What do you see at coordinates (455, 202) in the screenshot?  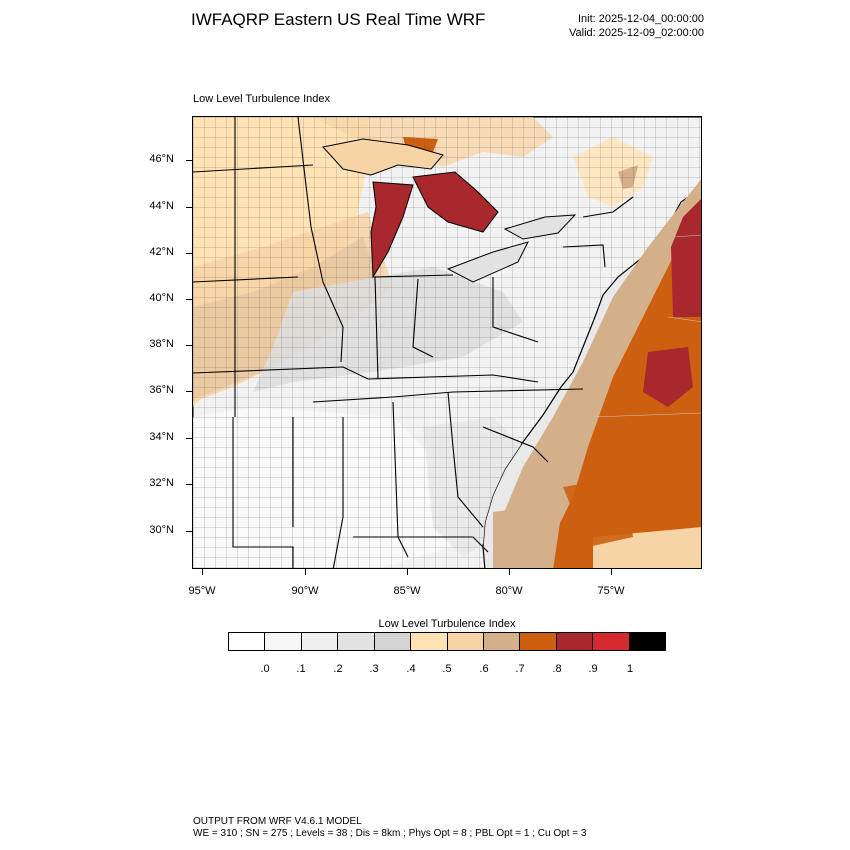 I see `lake-huron` at bounding box center [455, 202].